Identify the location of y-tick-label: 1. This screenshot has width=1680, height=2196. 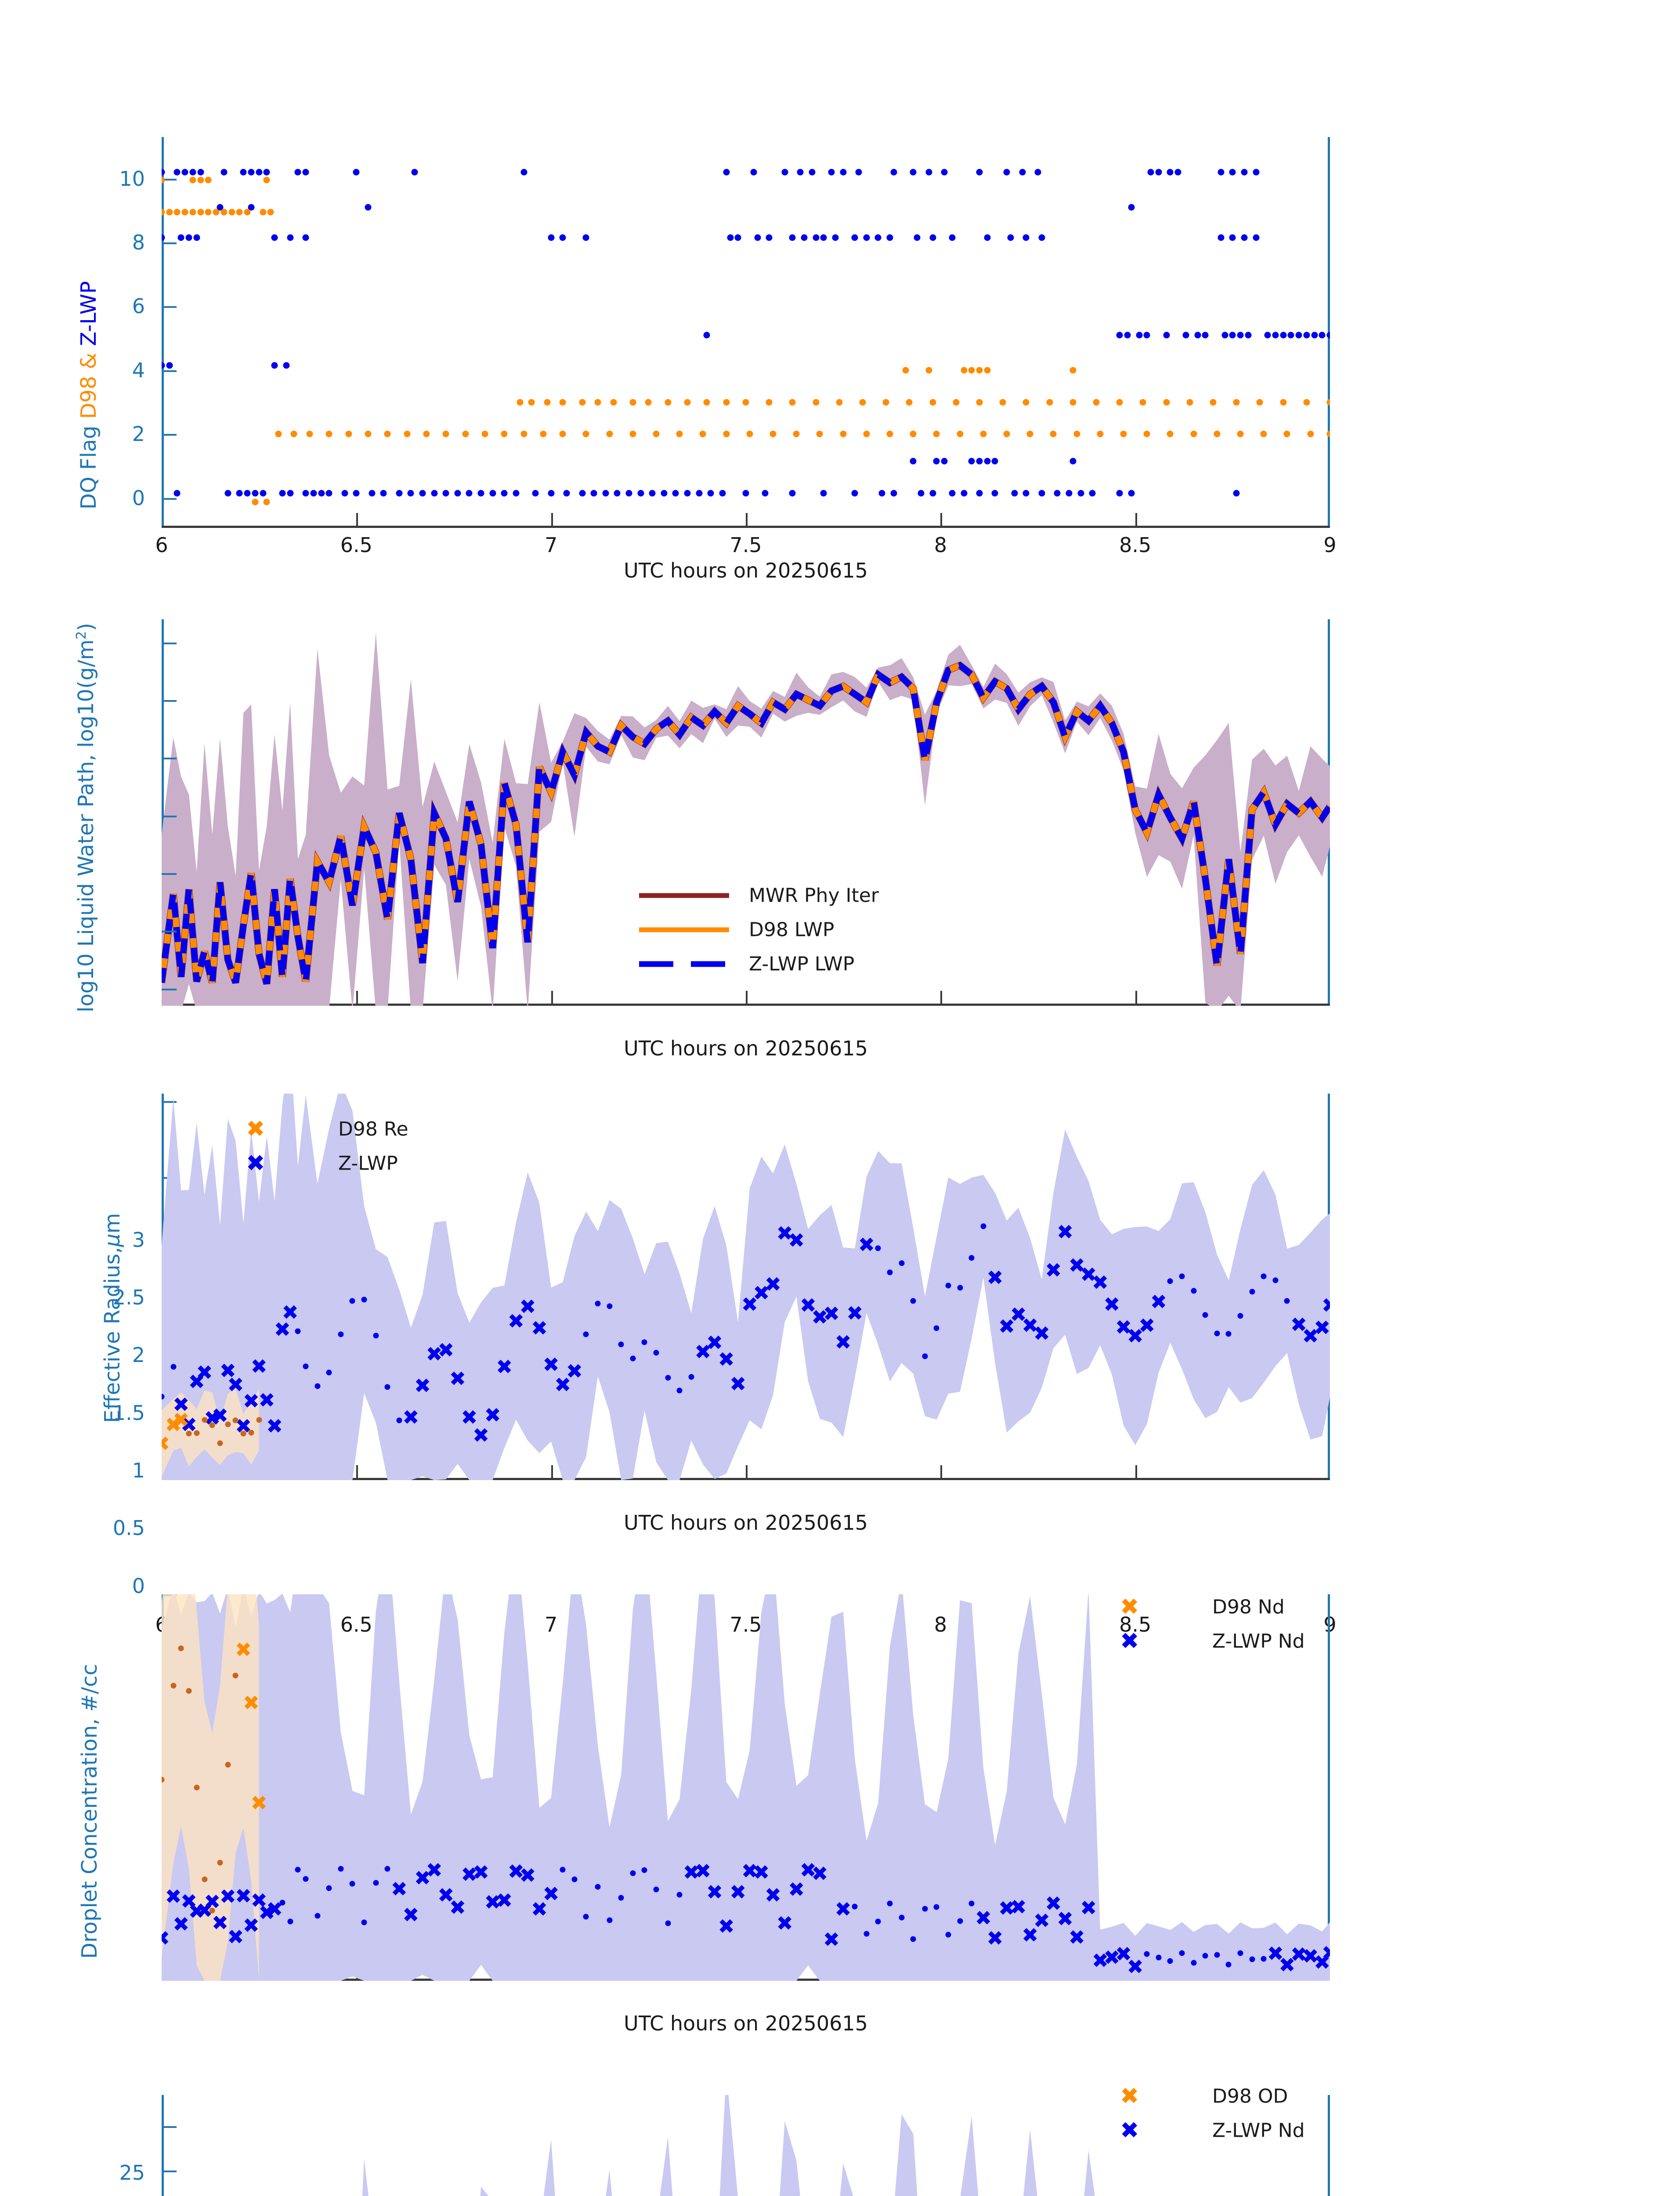
(138, 1470).